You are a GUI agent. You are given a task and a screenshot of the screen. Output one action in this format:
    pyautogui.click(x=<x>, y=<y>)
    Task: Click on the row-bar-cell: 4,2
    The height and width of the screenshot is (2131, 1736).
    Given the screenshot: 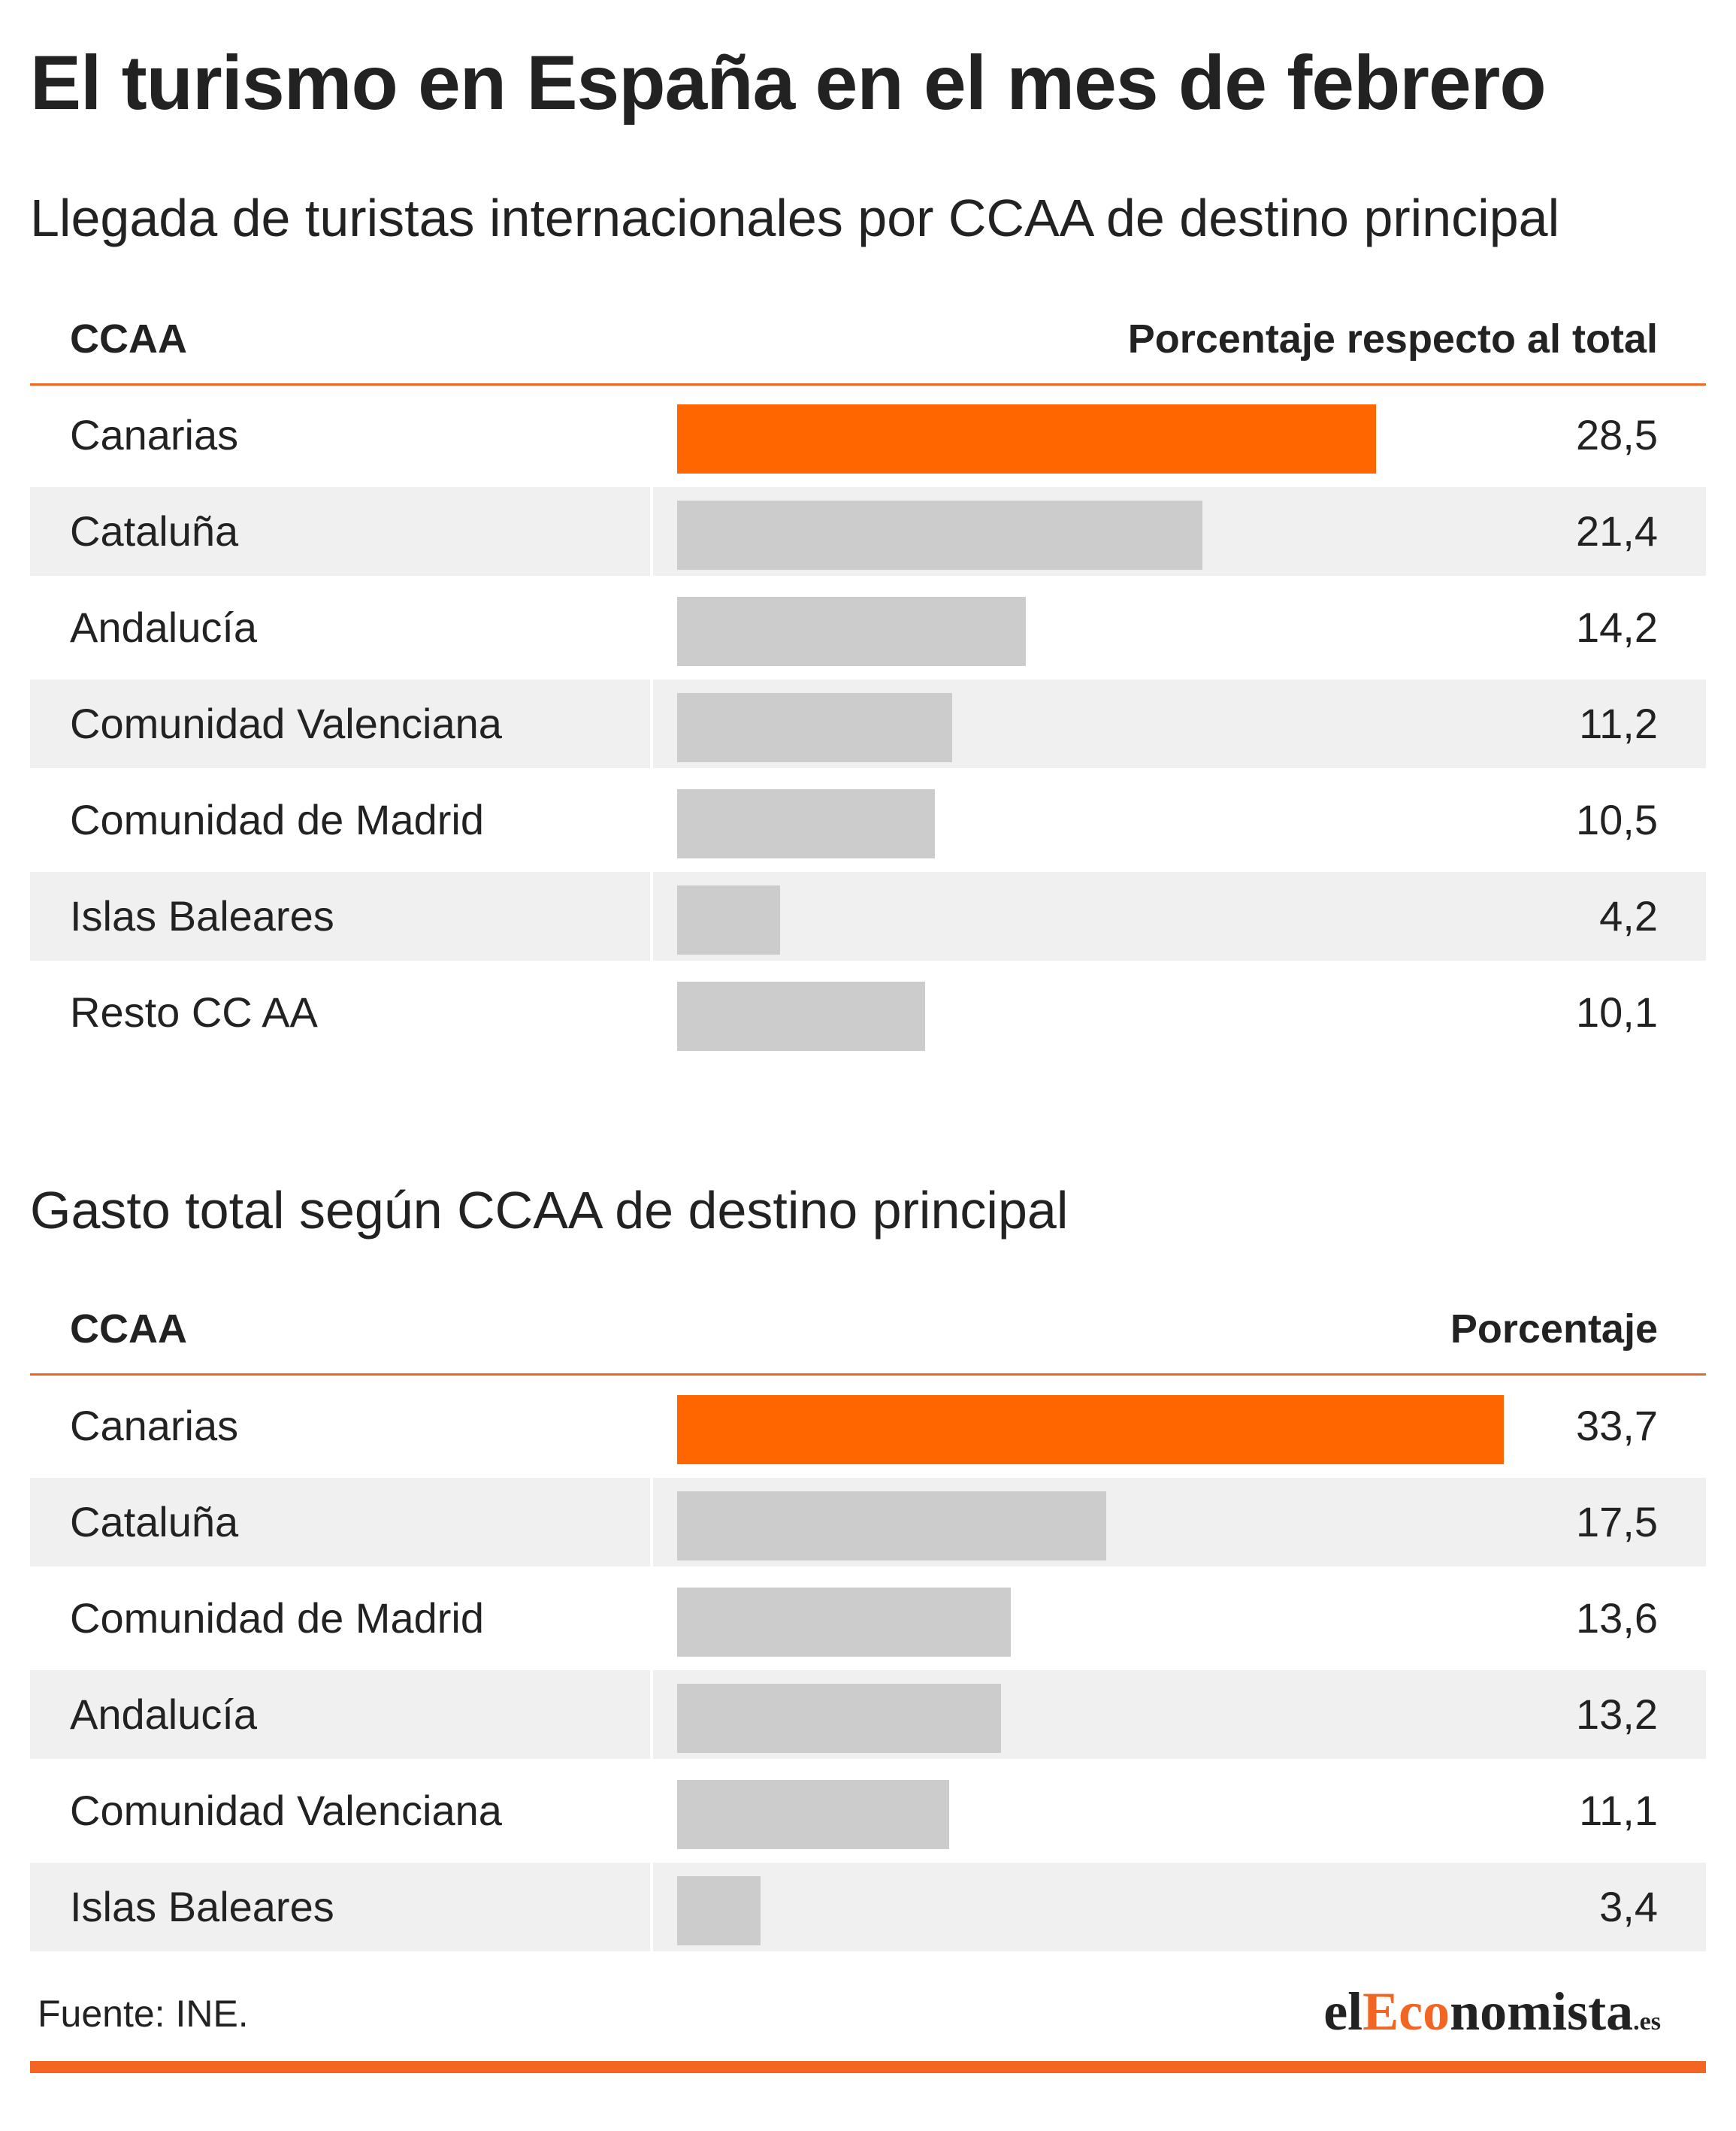 What is the action you would take?
    pyautogui.click(x=1179, y=916)
    